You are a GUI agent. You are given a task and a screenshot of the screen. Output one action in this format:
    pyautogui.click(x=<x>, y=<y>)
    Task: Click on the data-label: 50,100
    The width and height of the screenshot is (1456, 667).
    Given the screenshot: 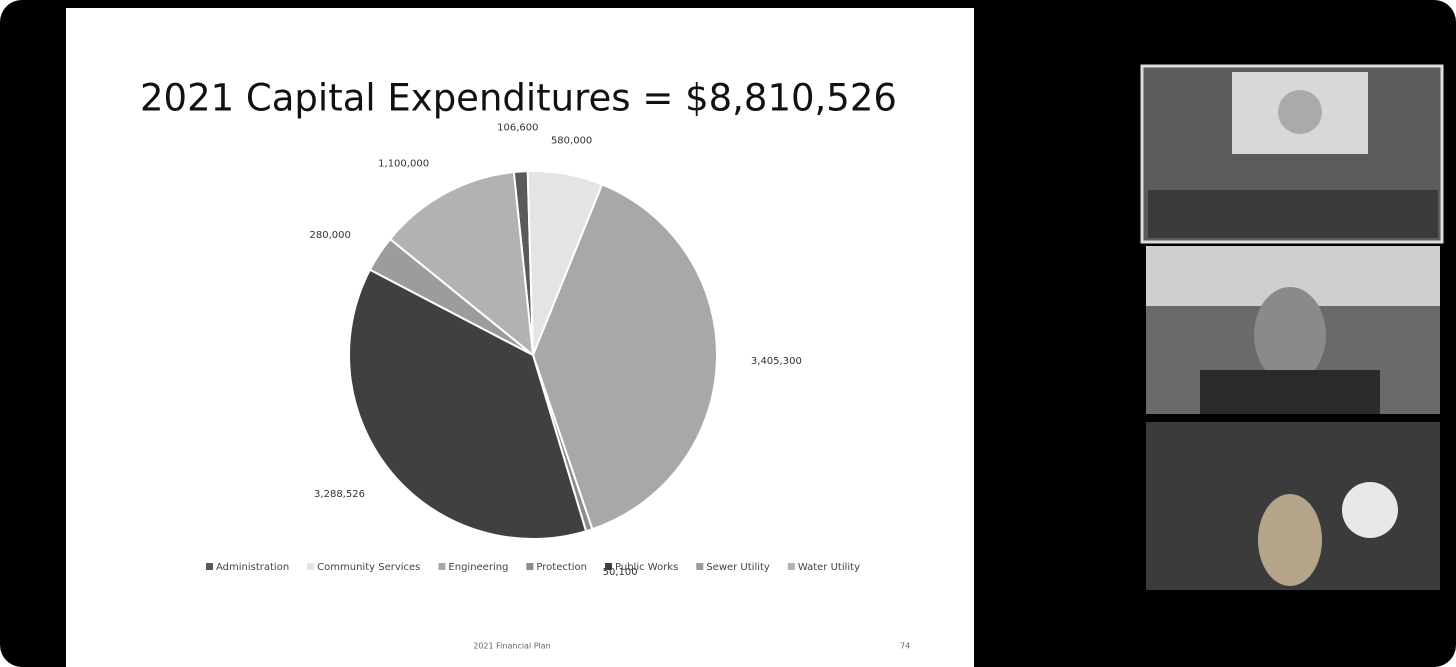 What is the action you would take?
    pyautogui.click(x=620, y=572)
    